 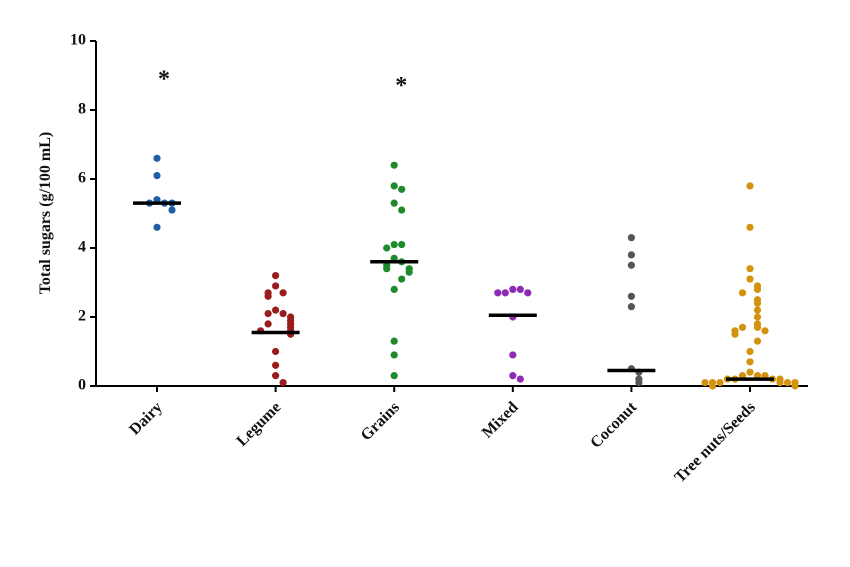 I want to click on x-tick-label: Coconut, so click(x=613, y=424).